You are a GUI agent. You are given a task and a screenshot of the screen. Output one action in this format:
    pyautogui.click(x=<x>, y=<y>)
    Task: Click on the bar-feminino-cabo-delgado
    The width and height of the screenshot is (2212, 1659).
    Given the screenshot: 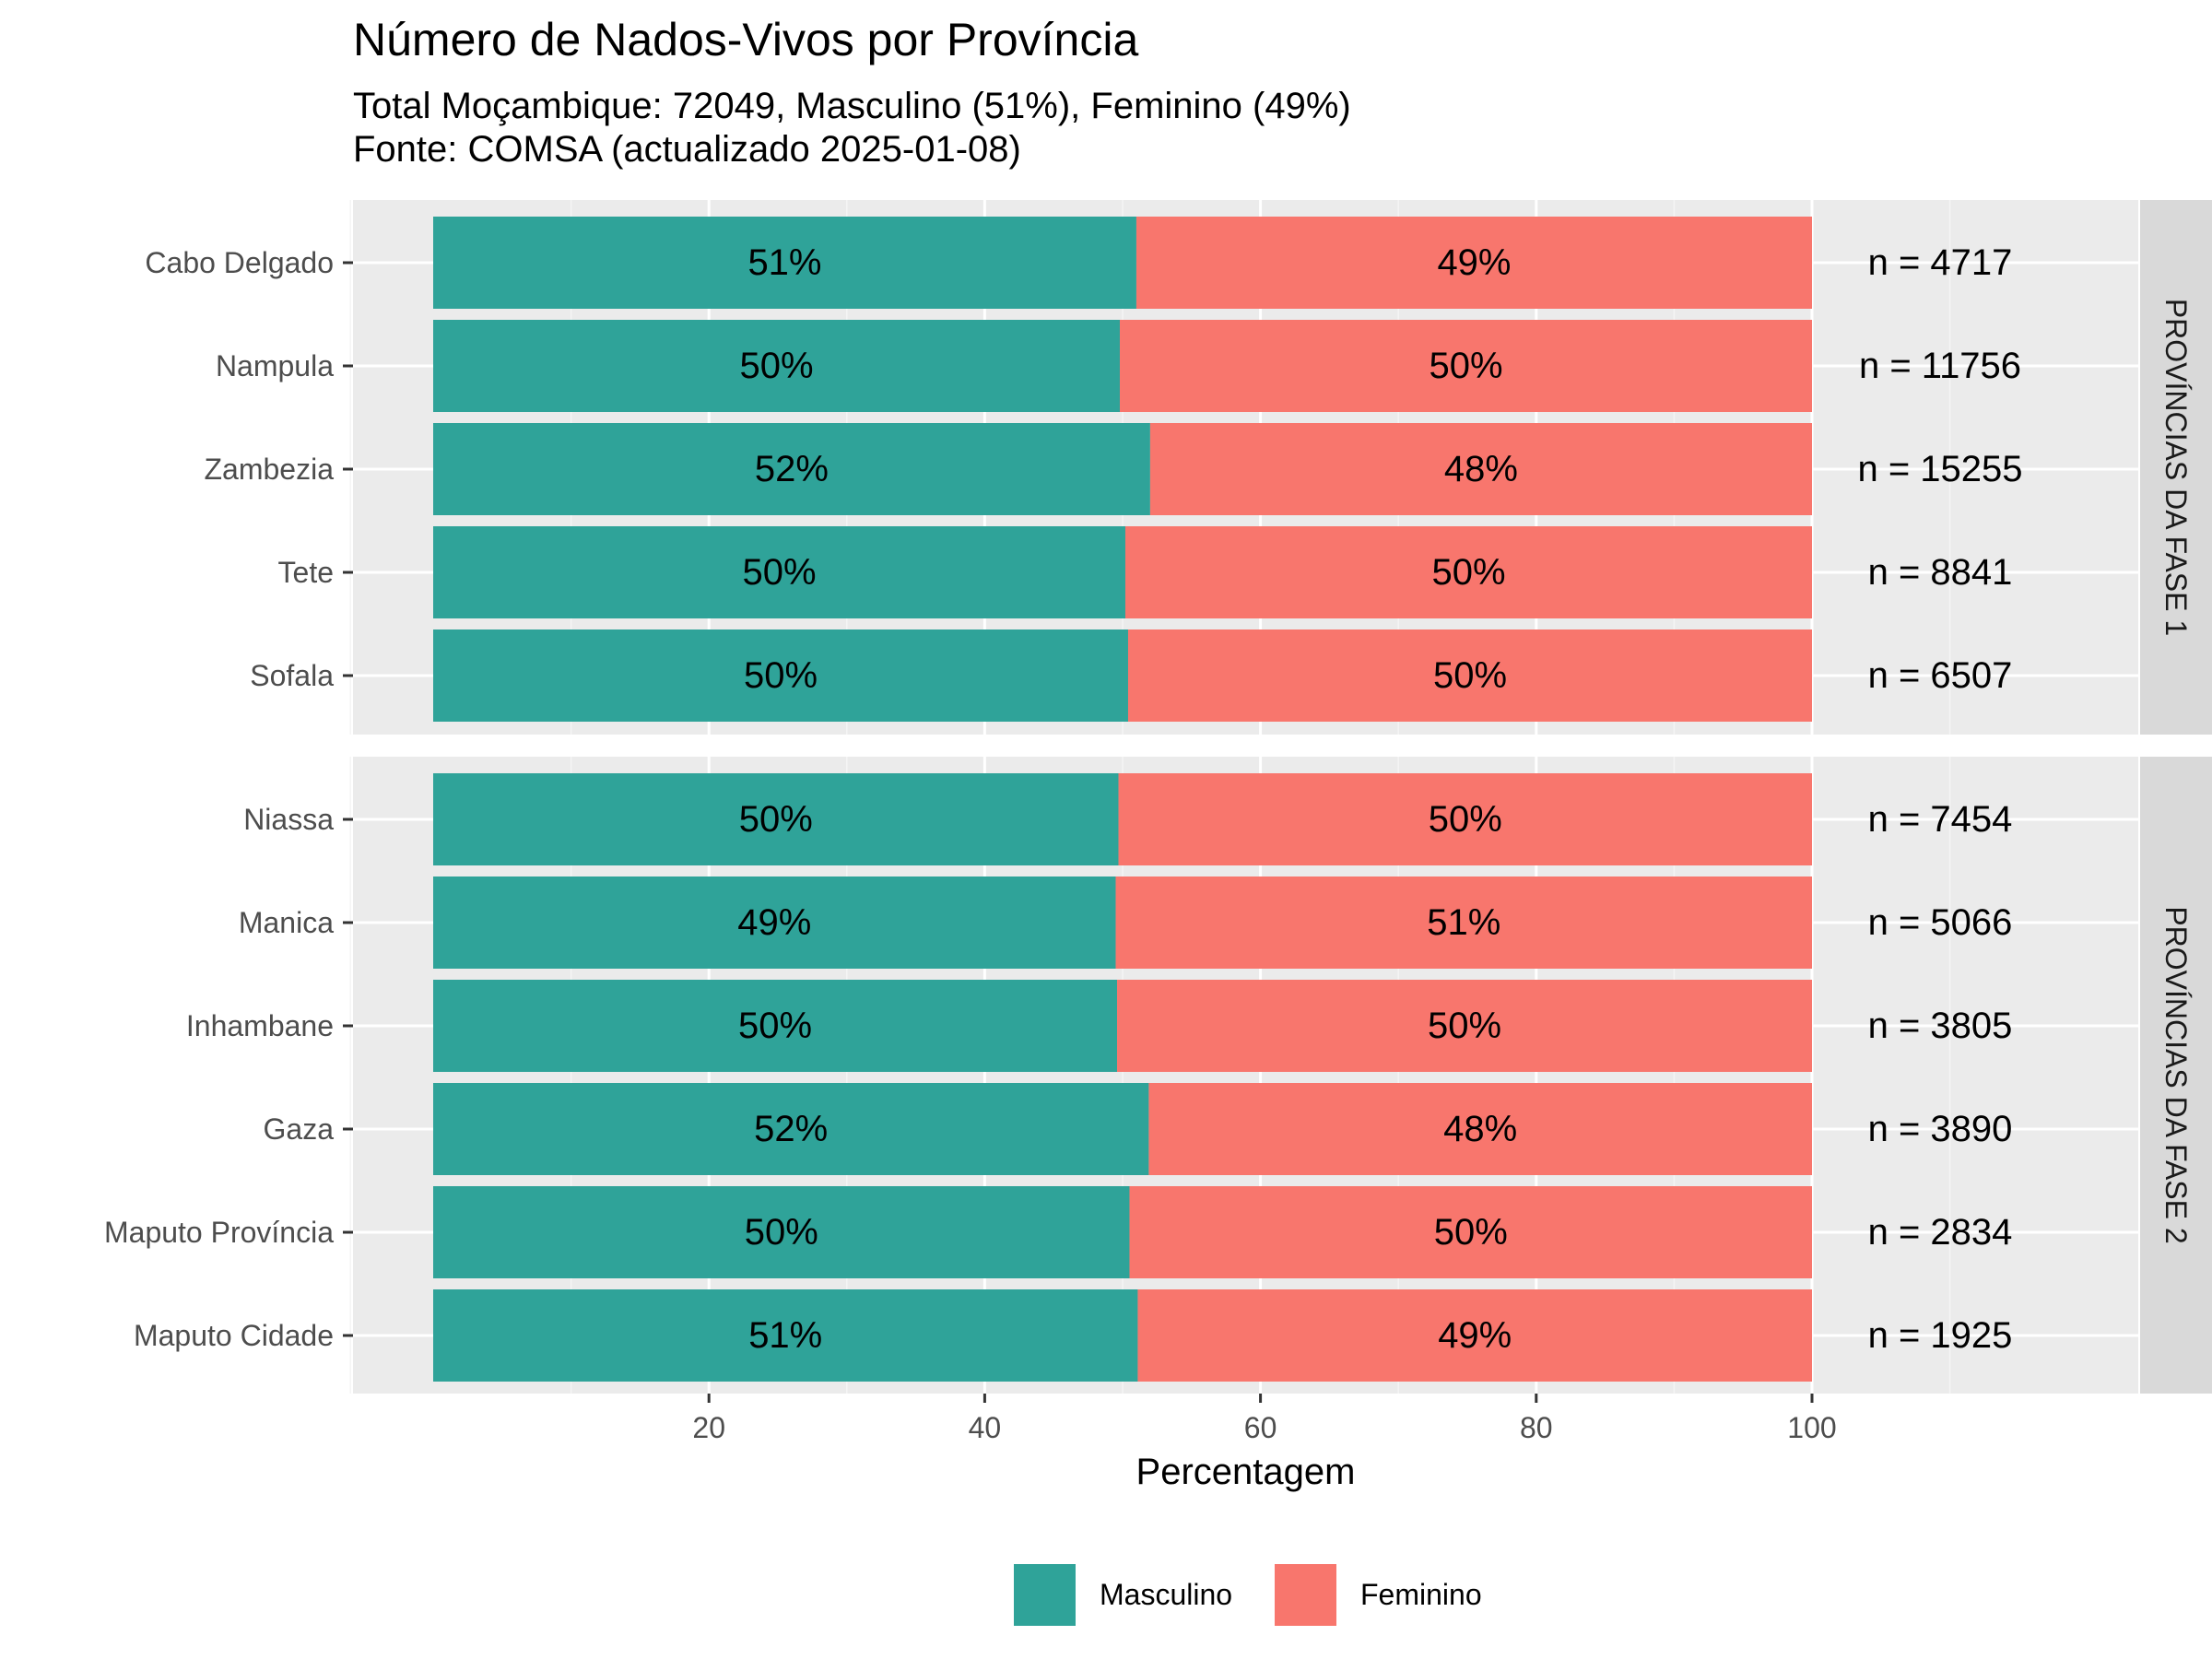 What is the action you would take?
    pyautogui.click(x=1473, y=263)
    